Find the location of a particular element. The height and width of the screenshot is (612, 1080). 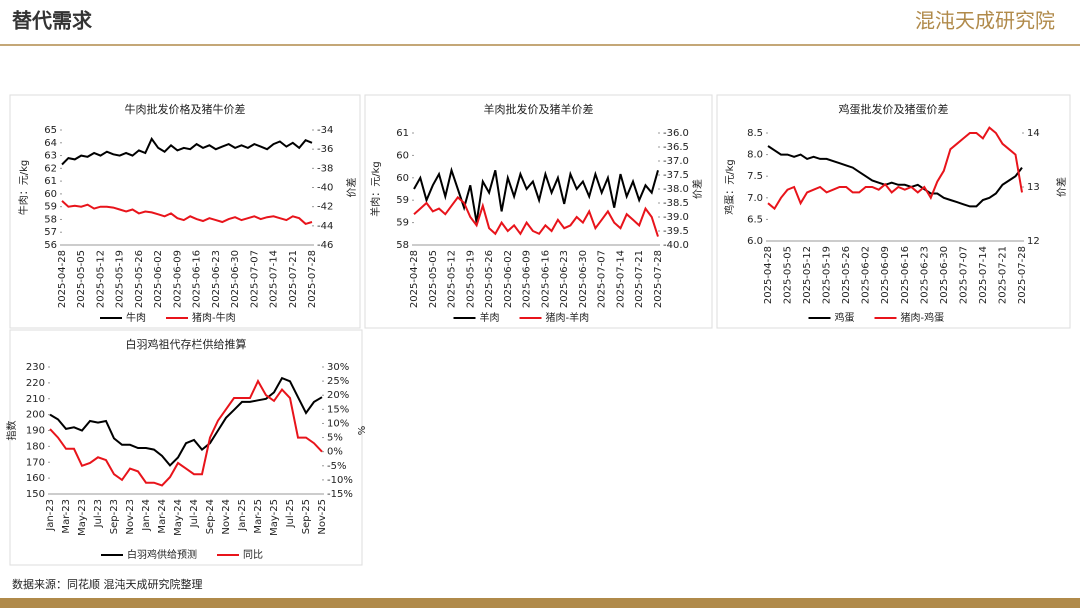

tick-label: -40 is located at coordinates (325, 188).